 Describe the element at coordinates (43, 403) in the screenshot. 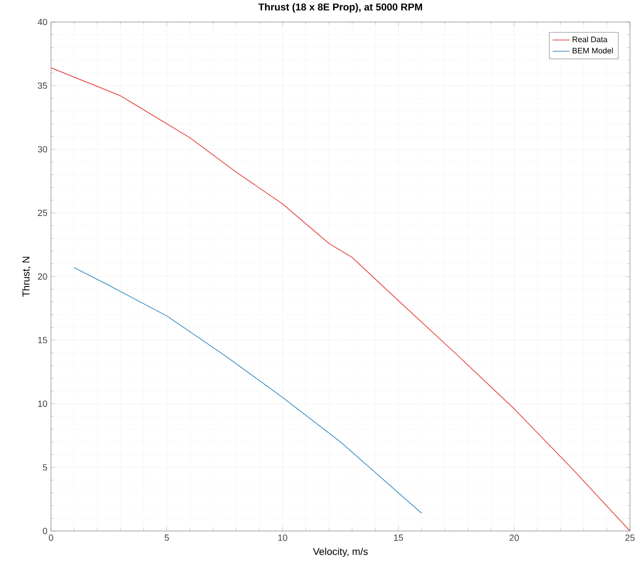

I see `y-tick-label: 10` at that location.